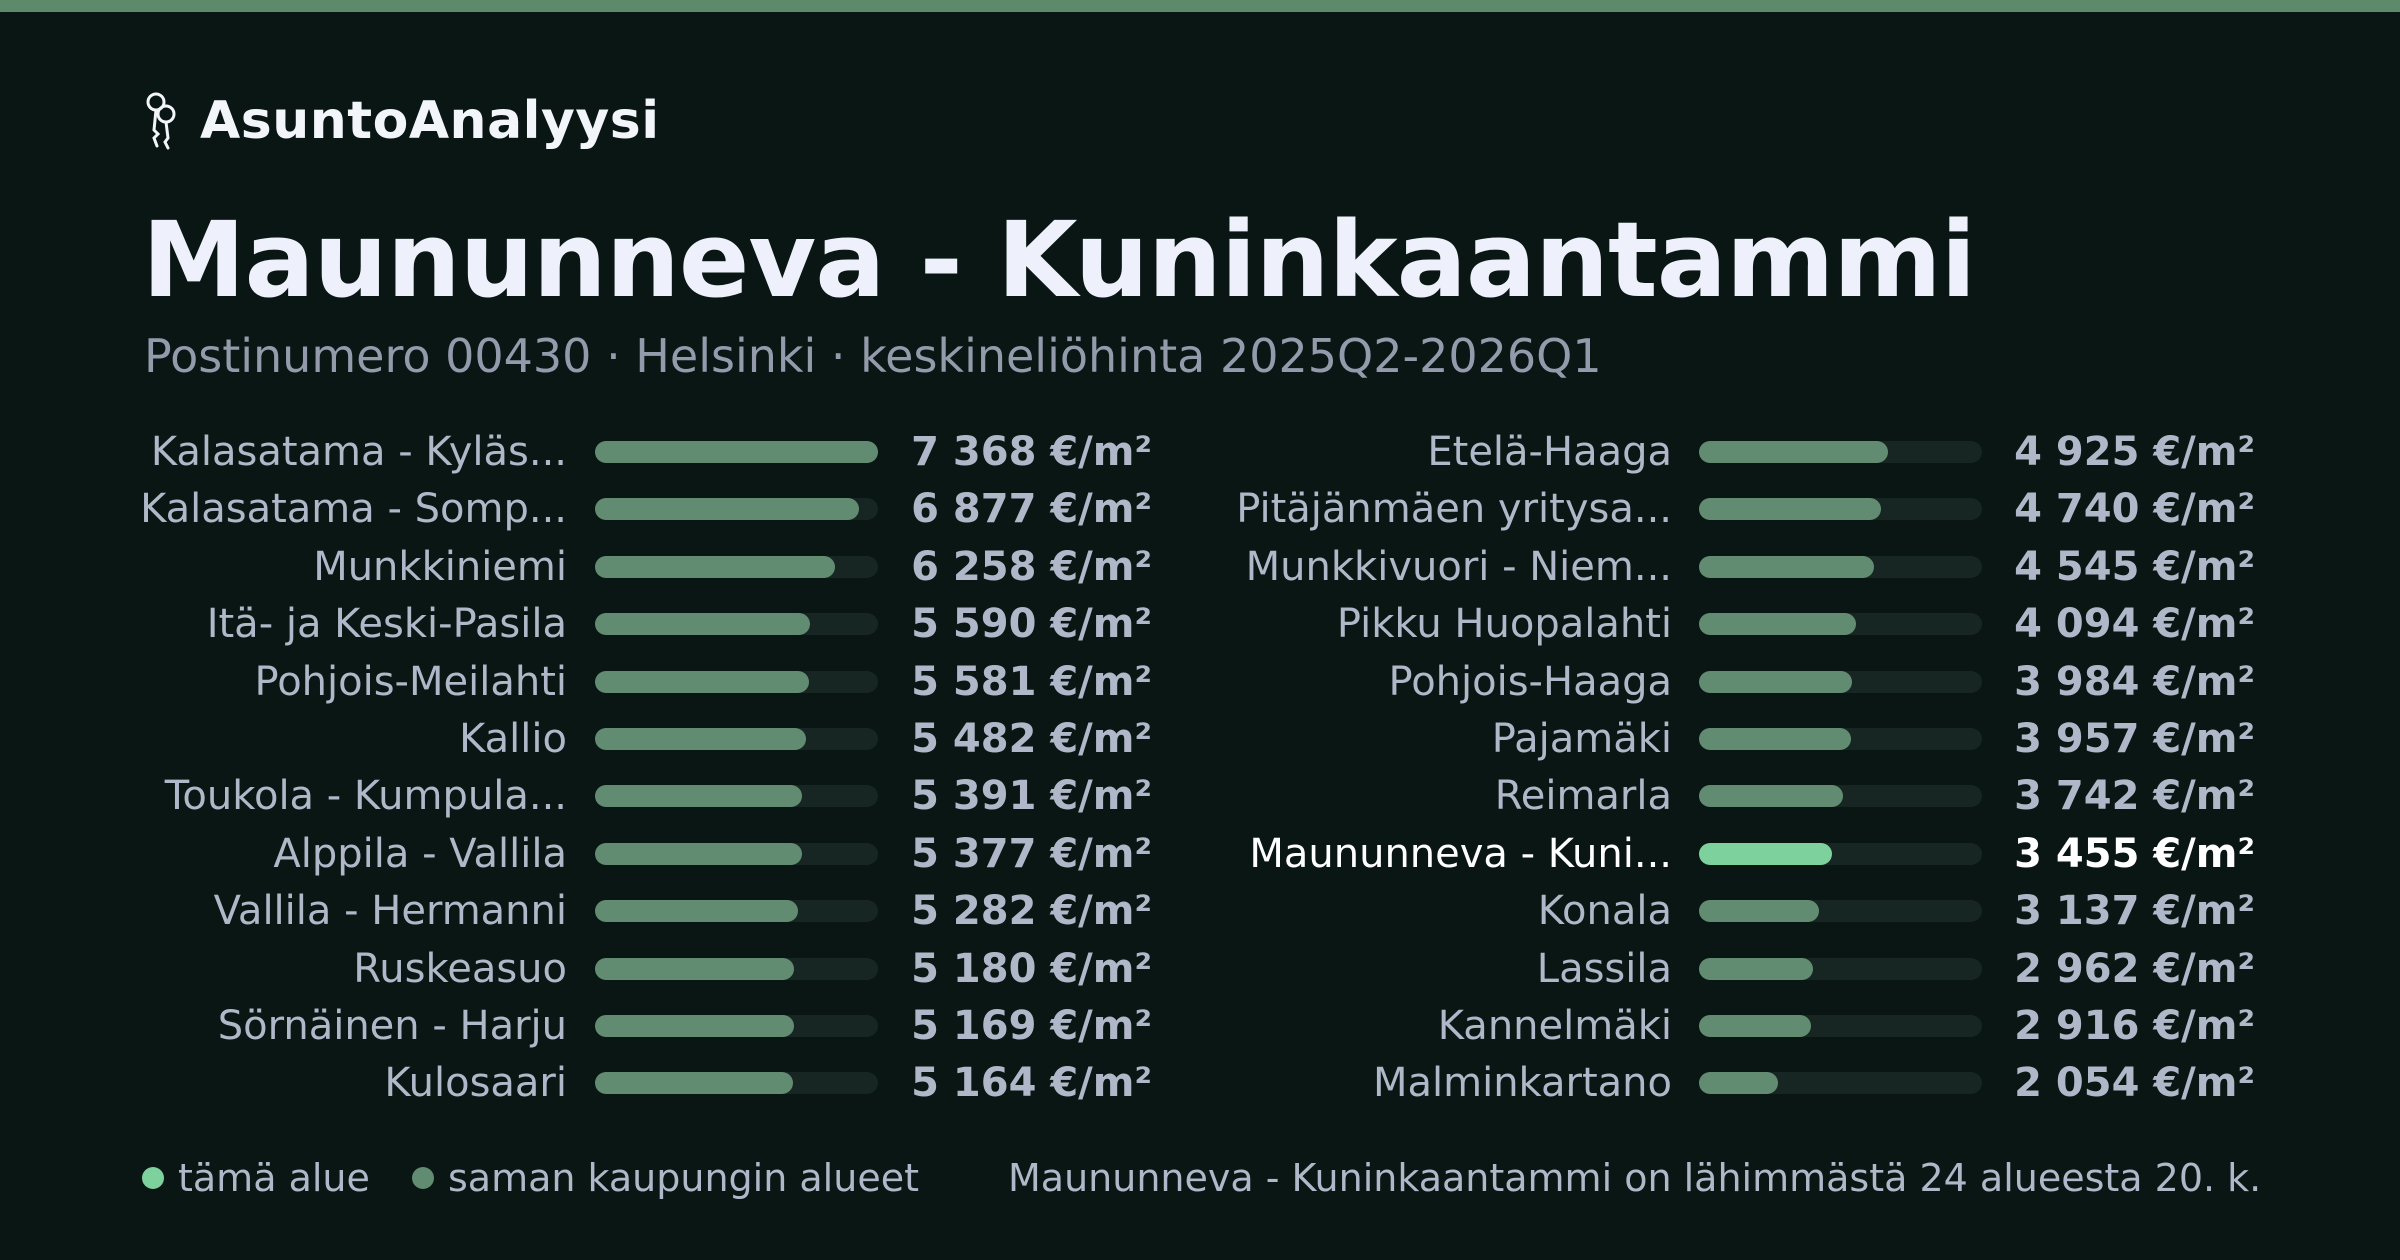  What do you see at coordinates (274, 1178) in the screenshot?
I see `legend-label-current: tämä alue` at bounding box center [274, 1178].